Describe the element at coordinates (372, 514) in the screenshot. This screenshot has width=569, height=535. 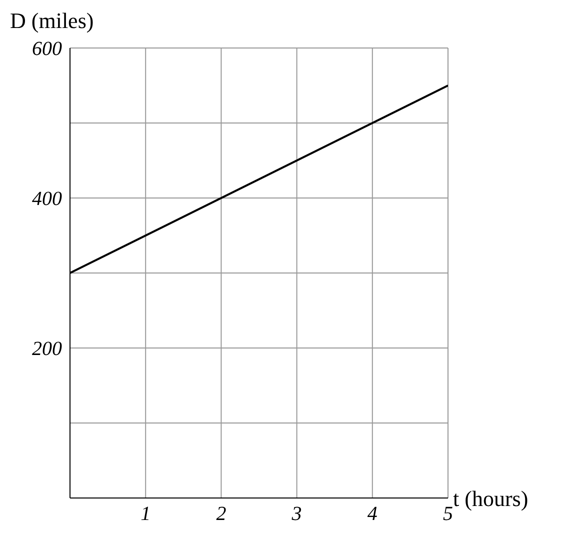
I see `x-tick-label: 4` at that location.